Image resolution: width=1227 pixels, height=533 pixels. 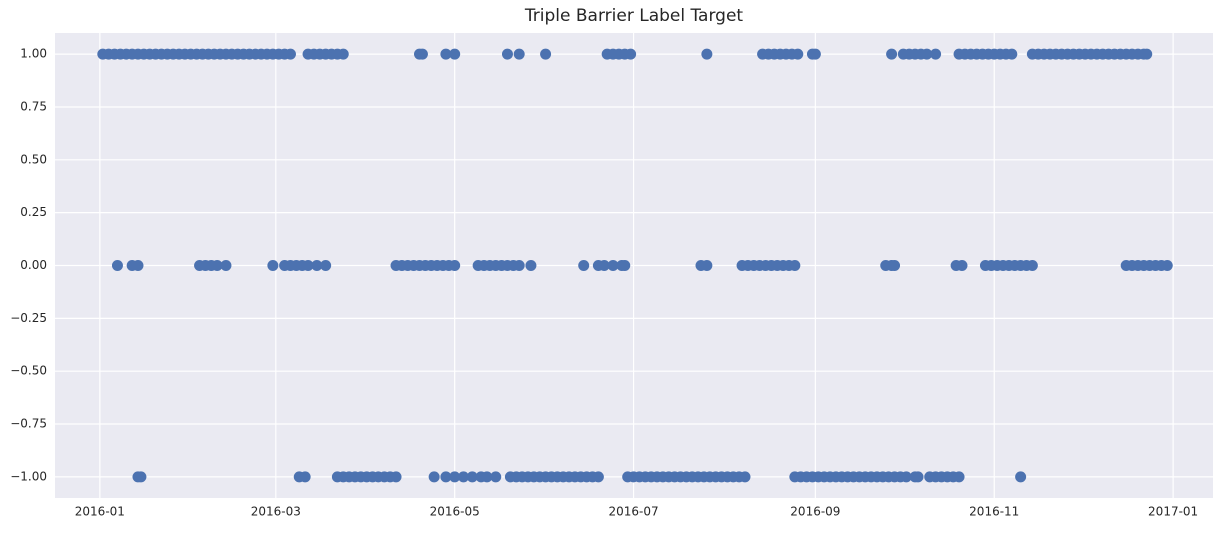 I want to click on y-tick-label: 1.00, so click(x=33, y=54).